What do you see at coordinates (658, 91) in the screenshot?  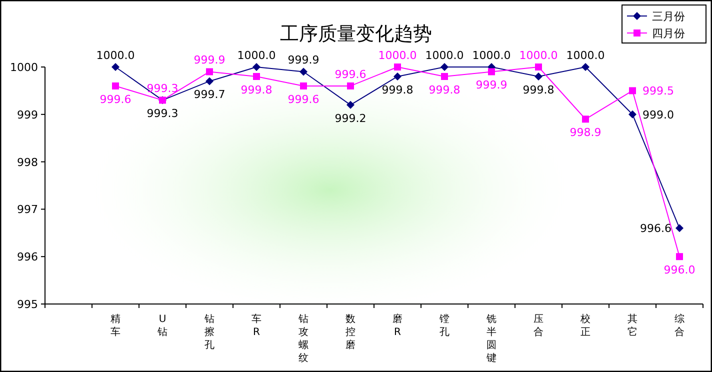 I see `data-label: 999.5` at bounding box center [658, 91].